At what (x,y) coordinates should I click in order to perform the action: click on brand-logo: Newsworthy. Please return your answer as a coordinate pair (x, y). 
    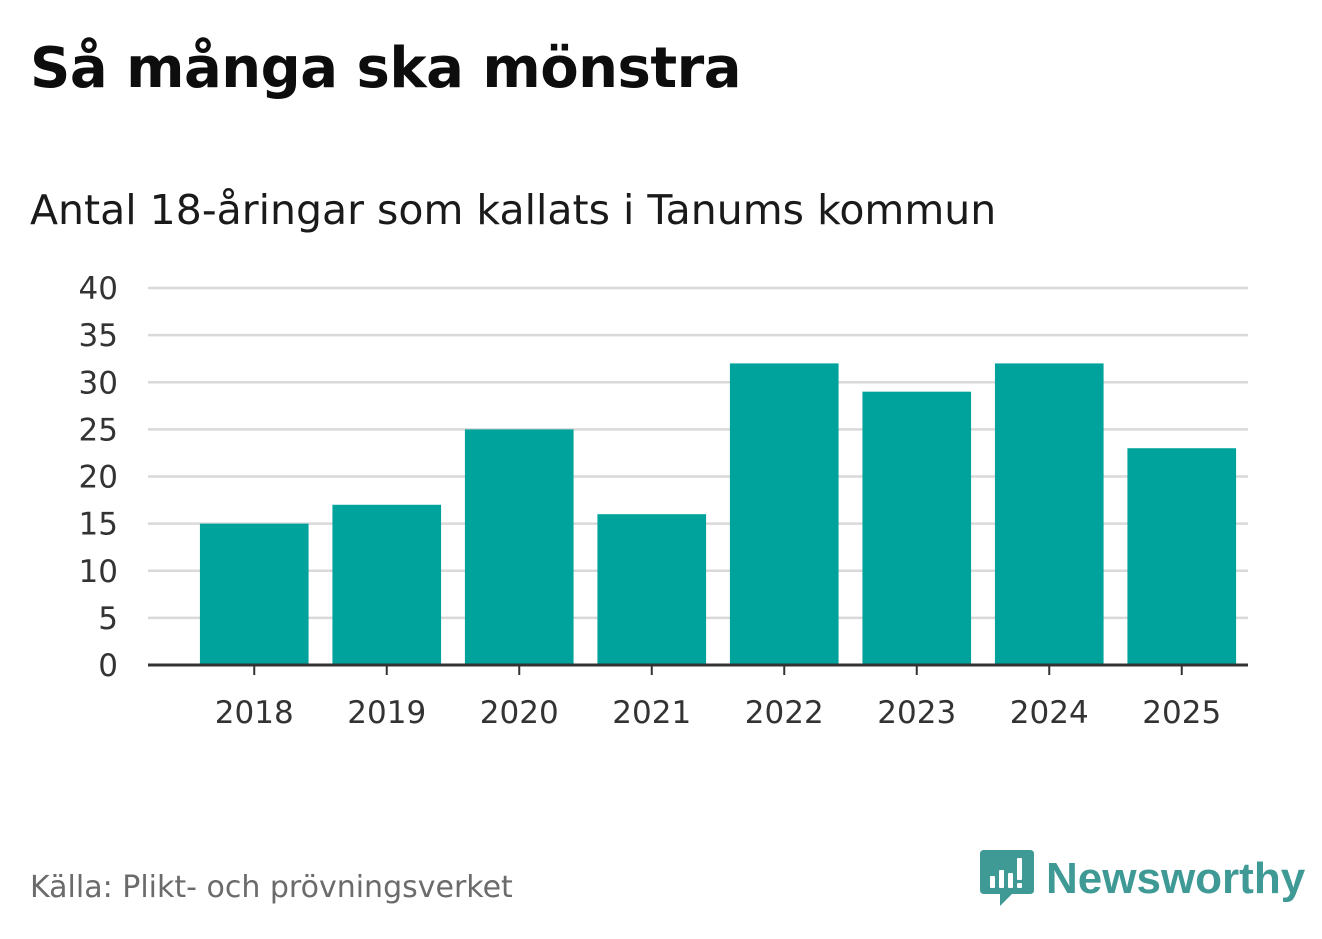
    Looking at the image, I should click on (1141, 879).